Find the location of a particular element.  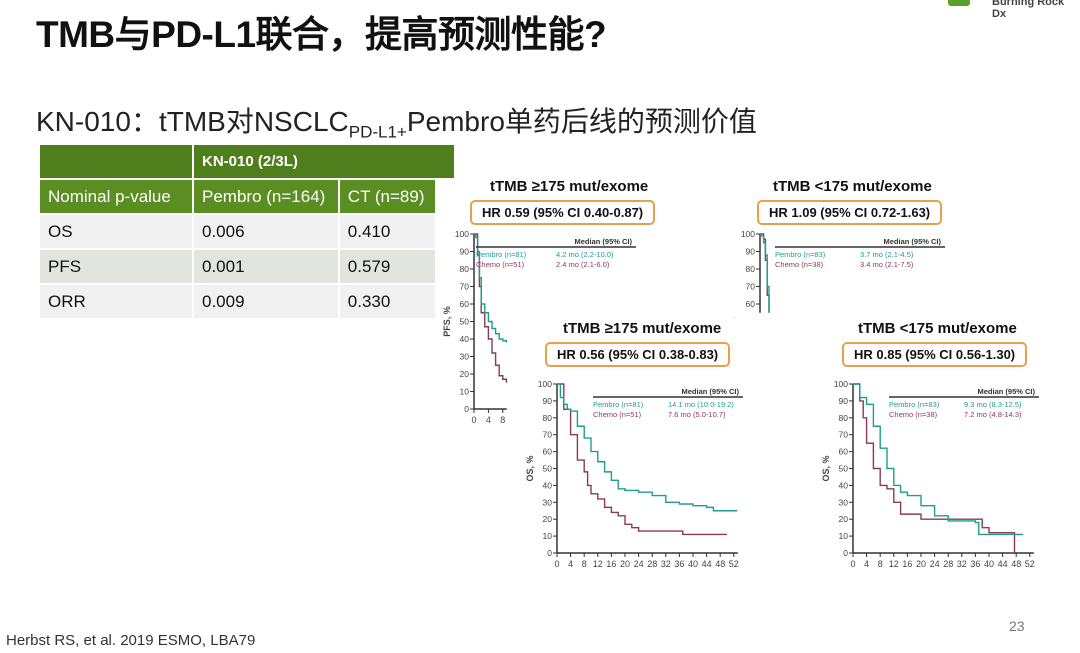

table-cell: 0.330 is located at coordinates (369, 301).